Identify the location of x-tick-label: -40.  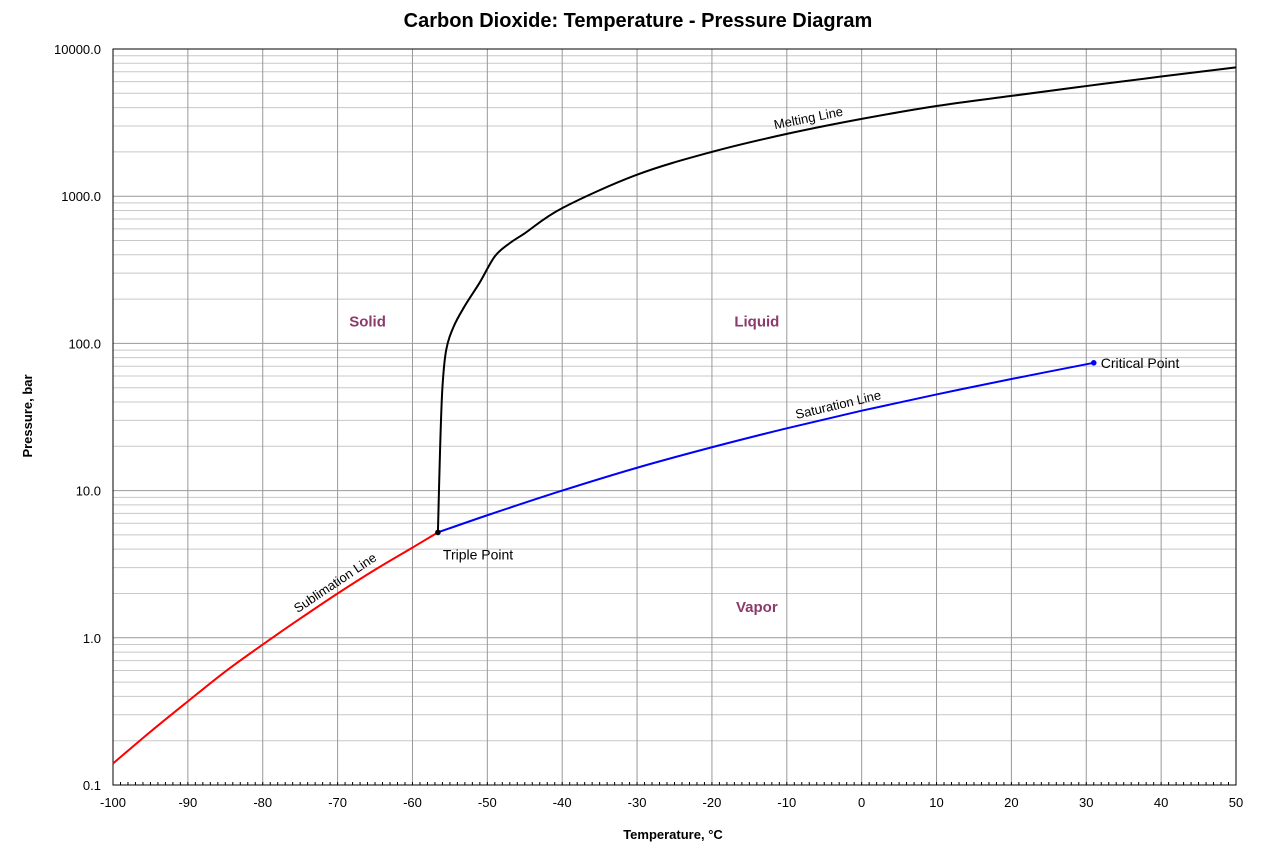
(562, 802).